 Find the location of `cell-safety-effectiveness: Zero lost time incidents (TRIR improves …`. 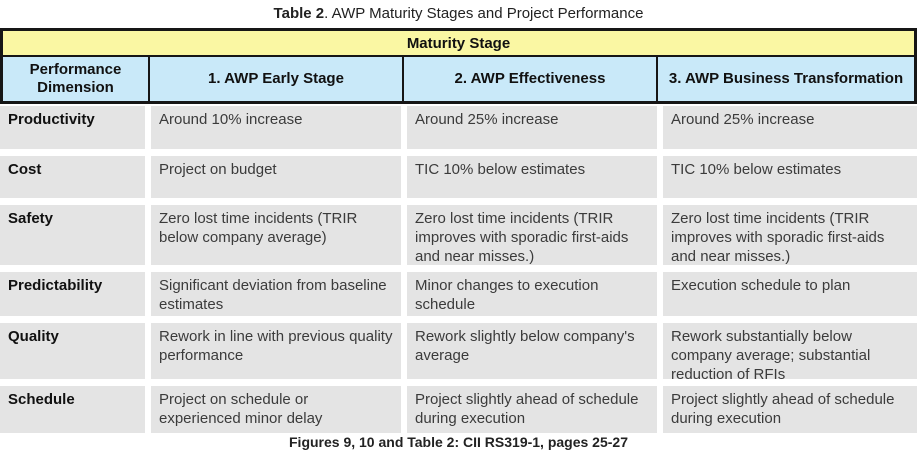

cell-safety-effectiveness: Zero lost time incidents (TRIR improves … is located at coordinates (532, 235).